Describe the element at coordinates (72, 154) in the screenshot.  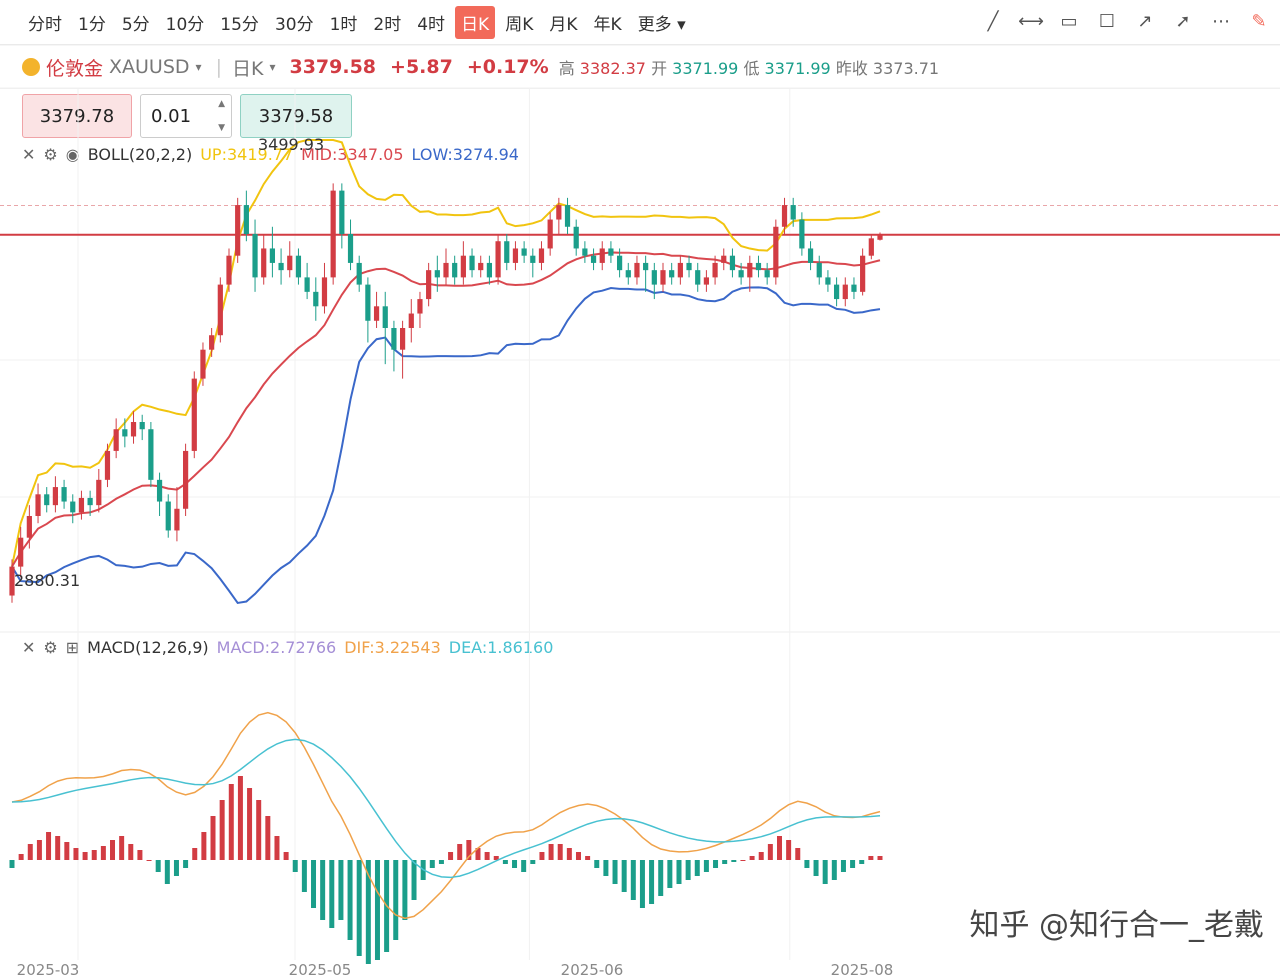
I see `eye-icon: ◉` at that location.